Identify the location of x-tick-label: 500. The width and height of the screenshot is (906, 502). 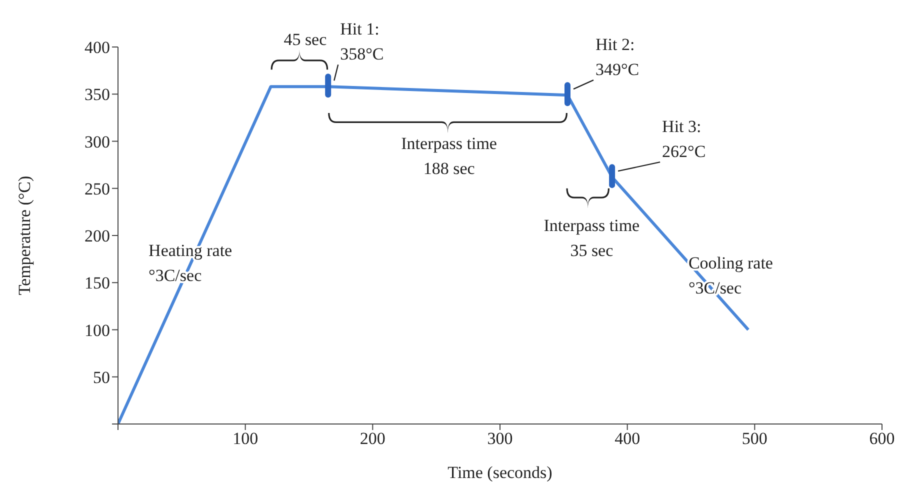
(755, 438).